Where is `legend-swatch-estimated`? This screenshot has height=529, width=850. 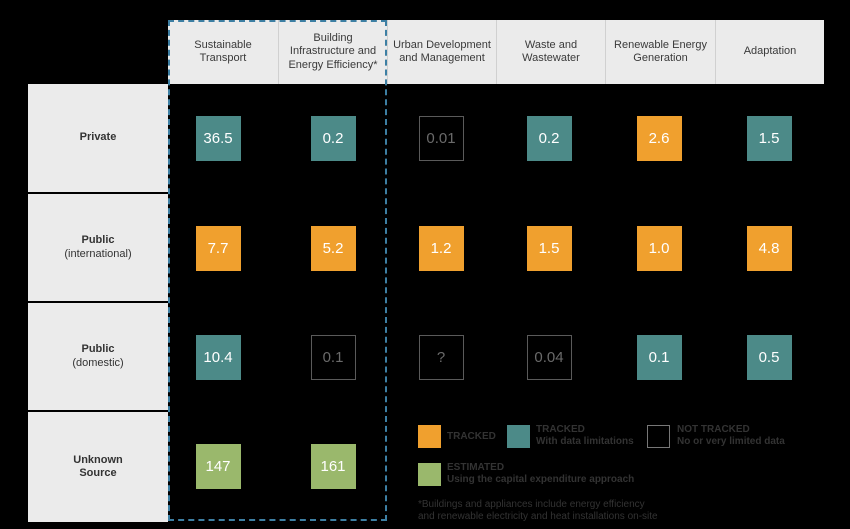
legend-swatch-estimated is located at coordinates (429, 474).